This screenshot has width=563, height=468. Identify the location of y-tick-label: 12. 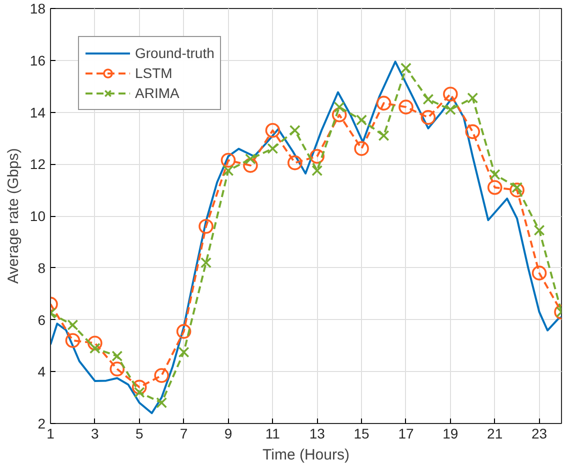
(38, 164).